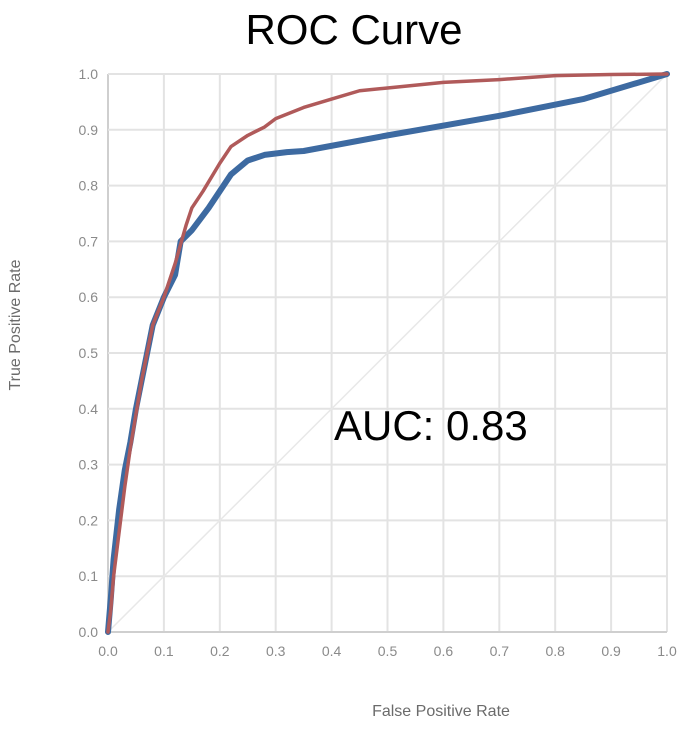 The image size is (689, 748). What do you see at coordinates (332, 651) in the screenshot?
I see `x-tick-label: 0.4` at bounding box center [332, 651].